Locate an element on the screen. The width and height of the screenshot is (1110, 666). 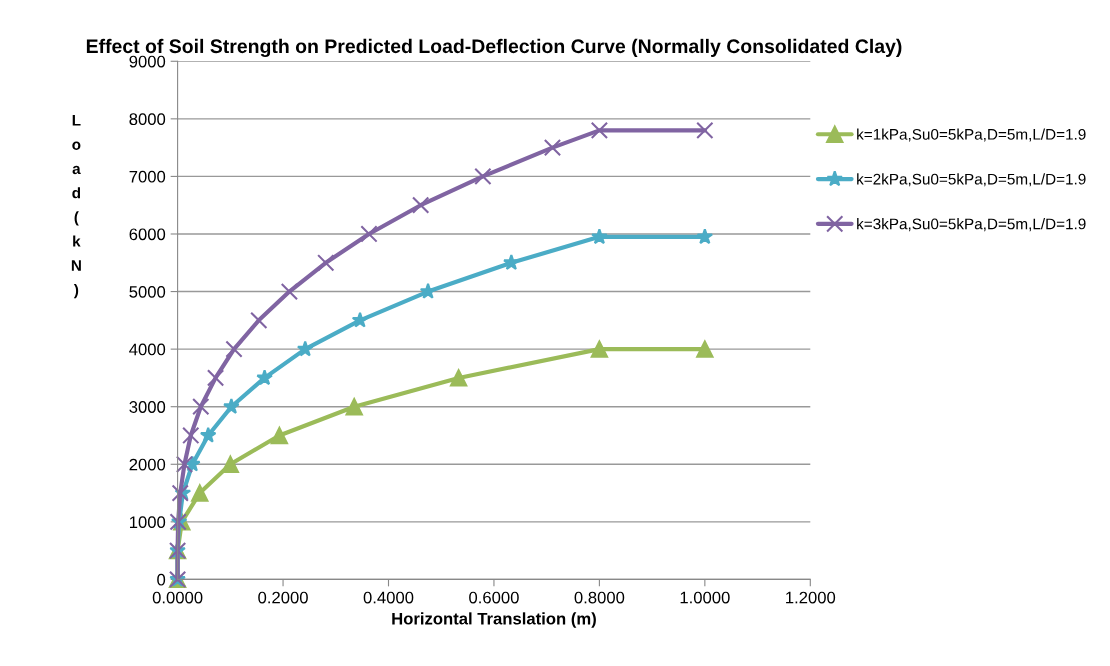
x-tick-label: 1.0000 is located at coordinates (705, 597).